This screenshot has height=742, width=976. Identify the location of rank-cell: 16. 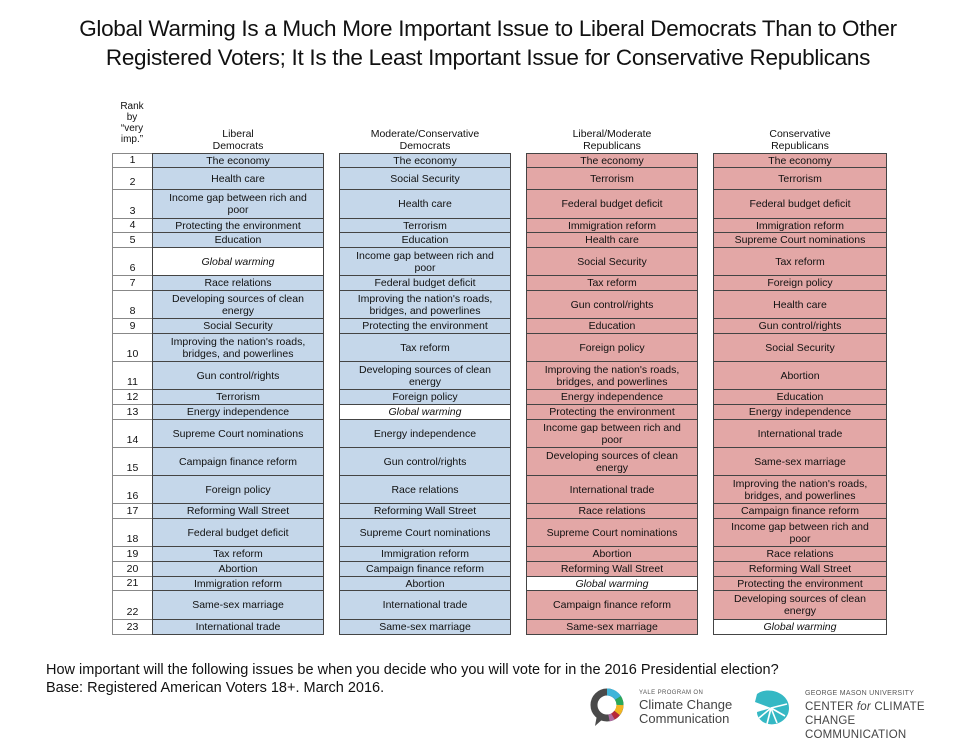
(132, 490).